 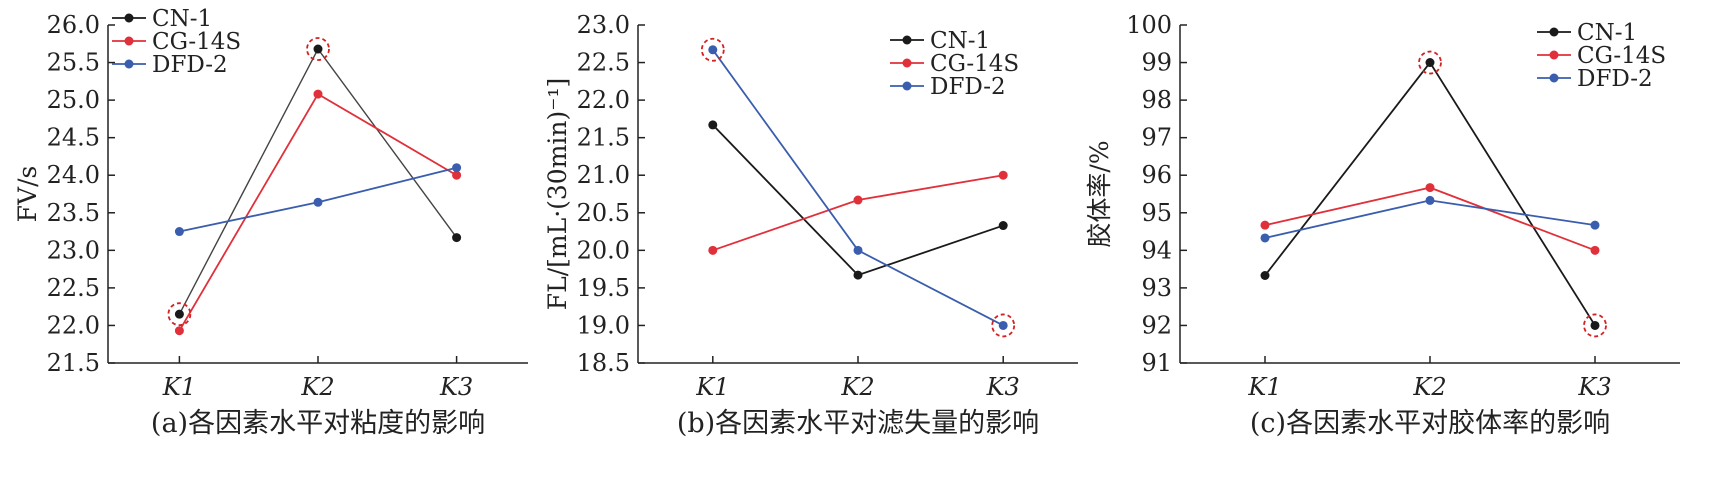 What do you see at coordinates (1099, 193) in the screenshot?
I see `y-axis-label: 胶体率/%` at bounding box center [1099, 193].